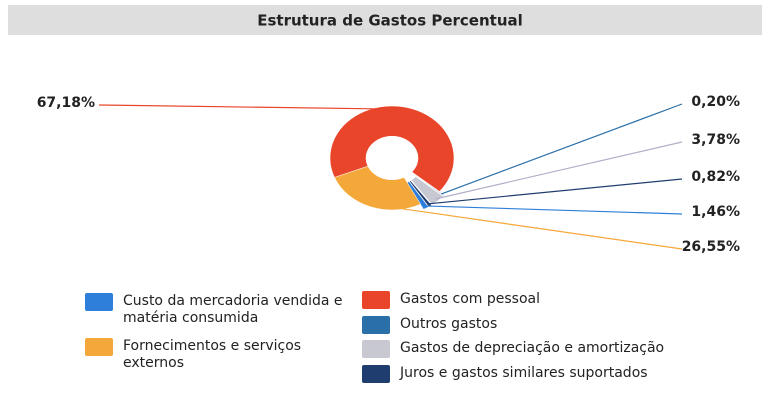  I want to click on title-bar, so click(385, 20).